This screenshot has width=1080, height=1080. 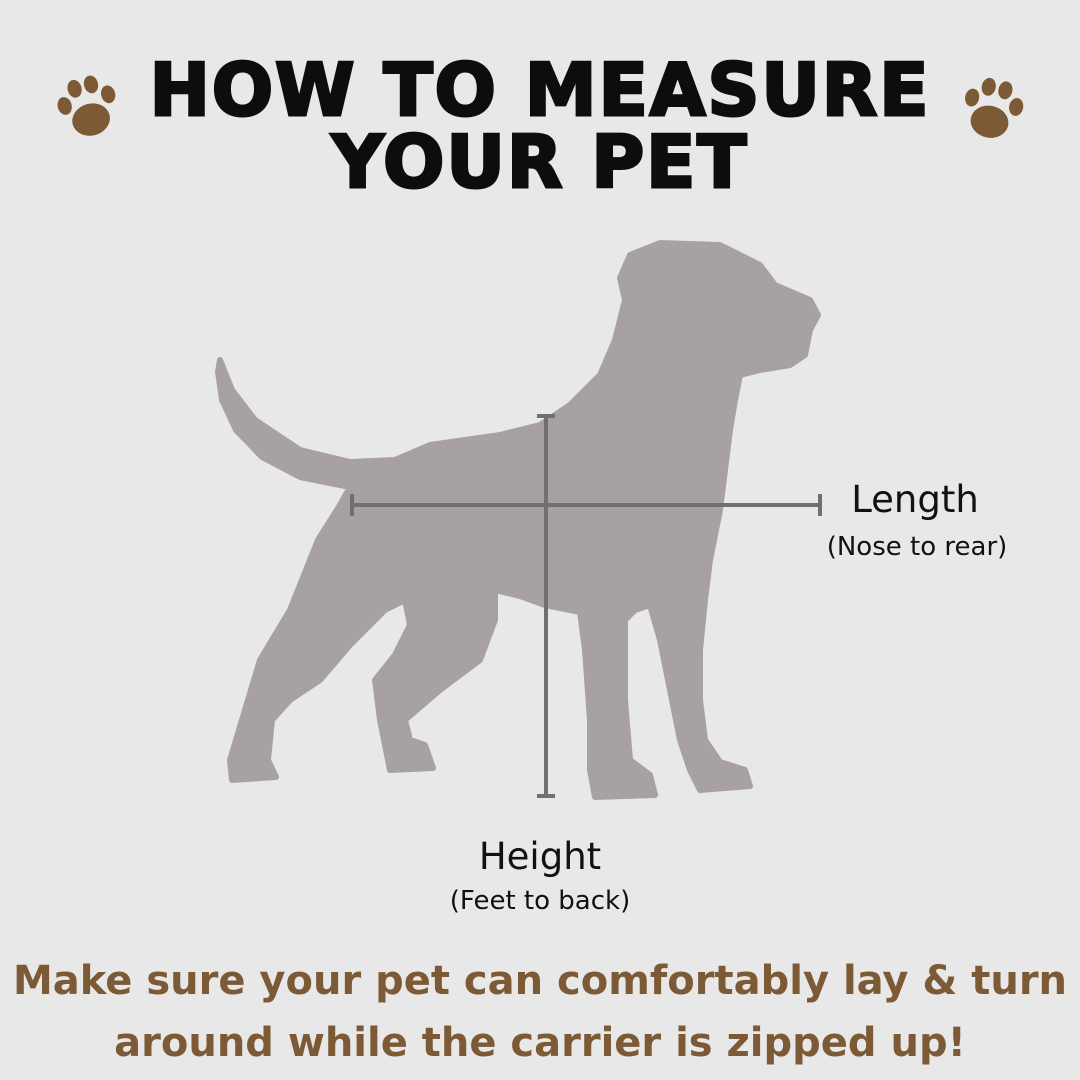 I want to click on title-line-1: HOW TO MEASURE, so click(x=539, y=90).